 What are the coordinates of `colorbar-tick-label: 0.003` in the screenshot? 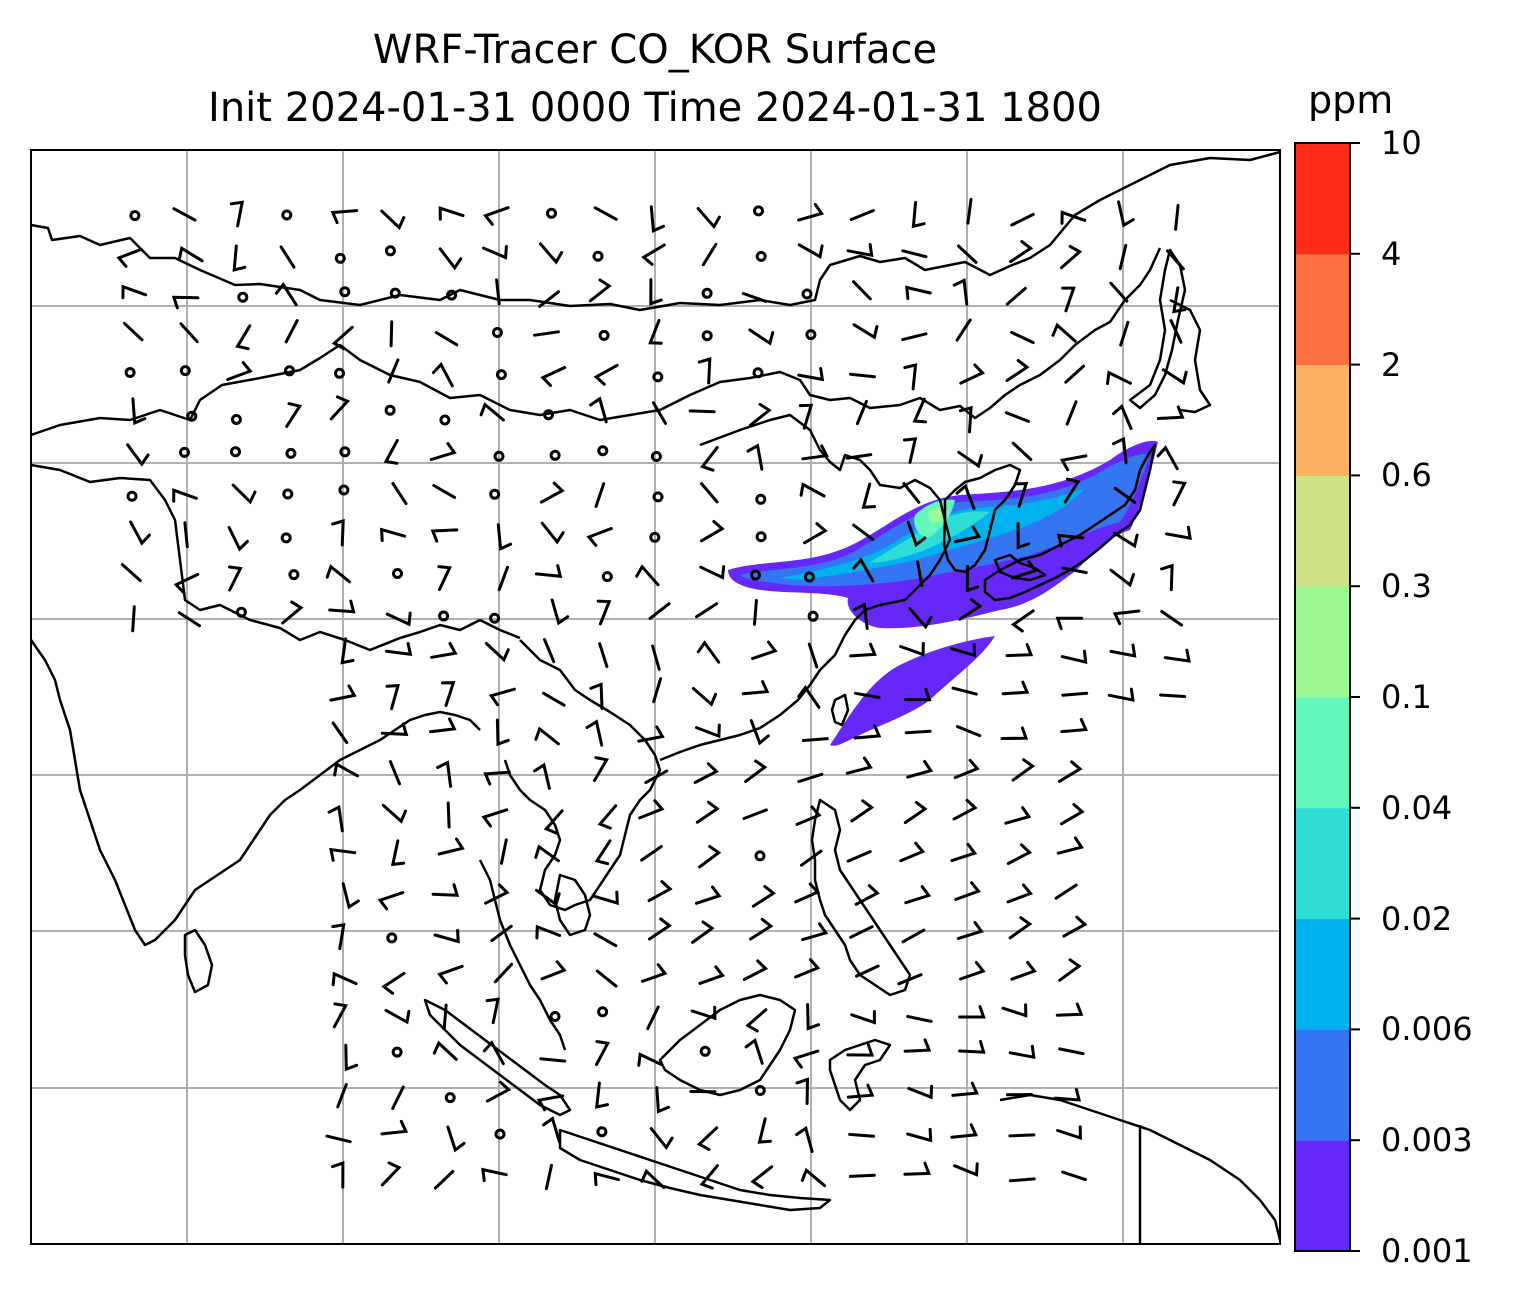 It's located at (1427, 1140).